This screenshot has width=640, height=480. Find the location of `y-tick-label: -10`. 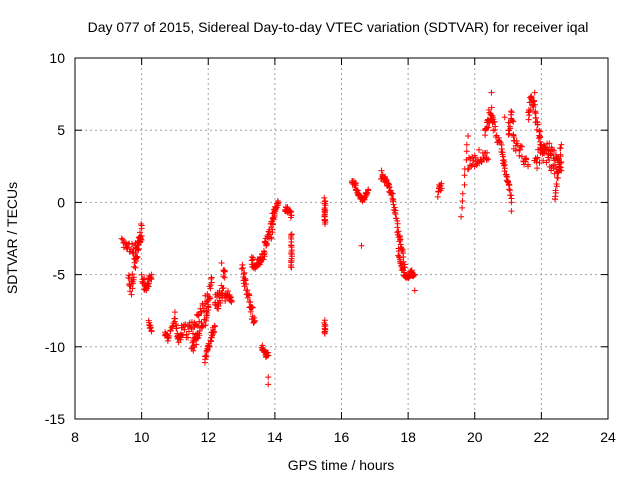

y-tick-label: -10 is located at coordinates (55, 347).